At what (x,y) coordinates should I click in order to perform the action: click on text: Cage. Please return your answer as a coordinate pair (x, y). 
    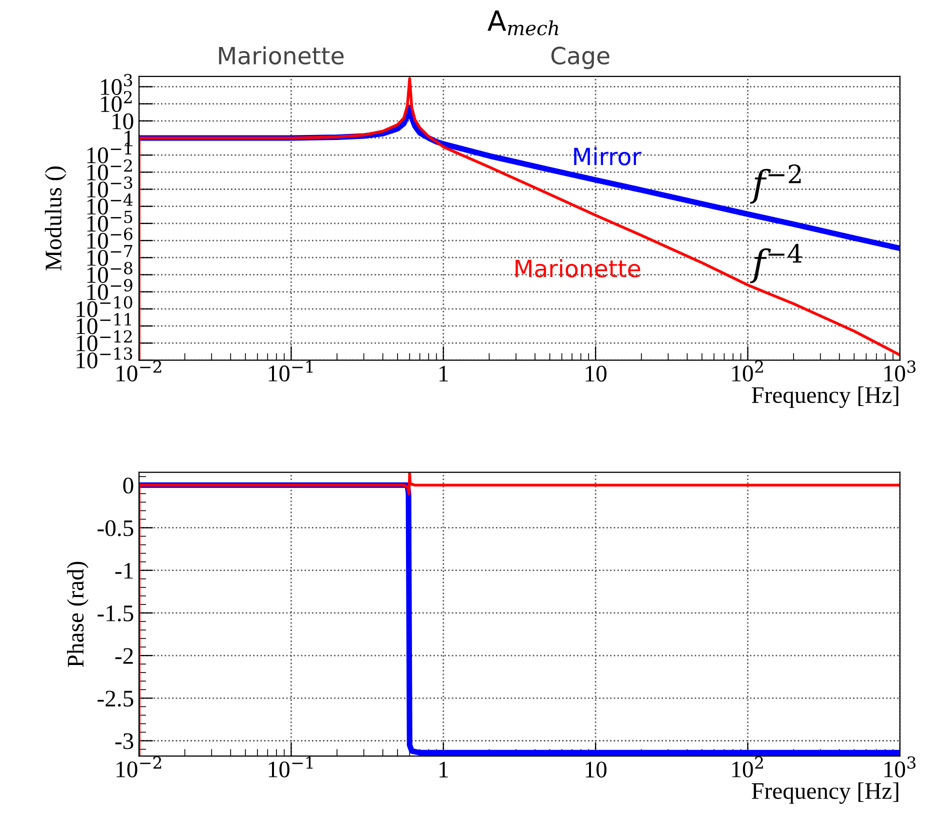
    Looking at the image, I should click on (580, 58).